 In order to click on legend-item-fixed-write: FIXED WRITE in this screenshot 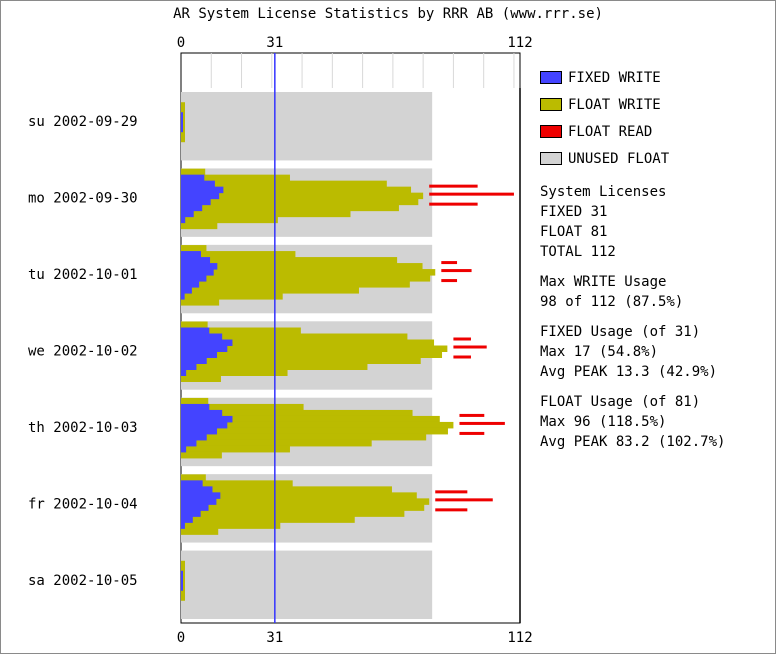, I will do `click(656, 77)`.